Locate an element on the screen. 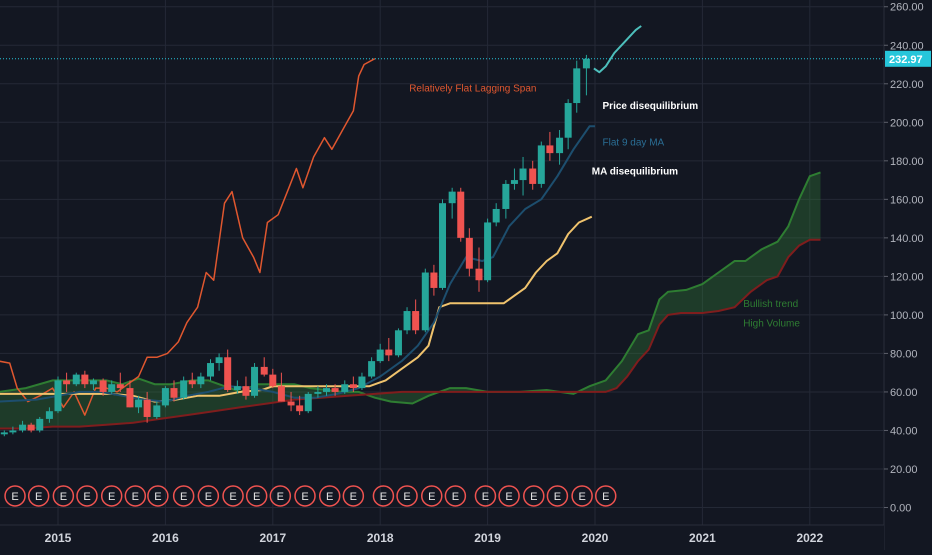 The image size is (932, 555). x-tick-label: 2021 is located at coordinates (702, 538).